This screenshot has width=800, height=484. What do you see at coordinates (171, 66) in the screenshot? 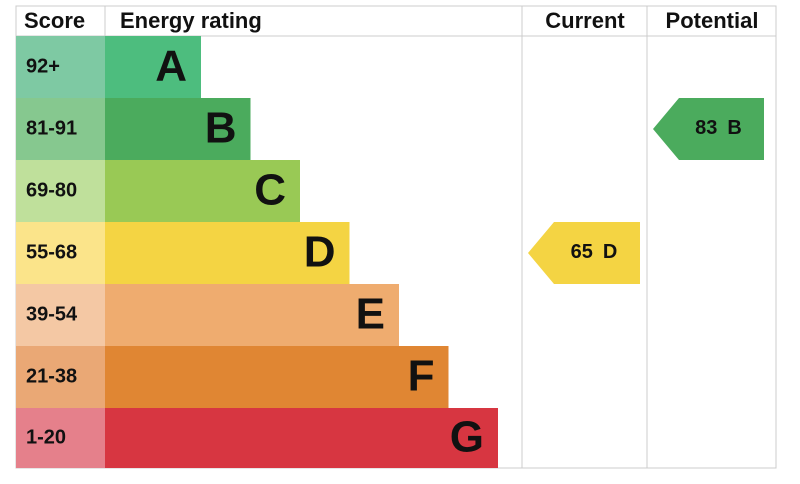
I see `rating-letter: A` at bounding box center [171, 66].